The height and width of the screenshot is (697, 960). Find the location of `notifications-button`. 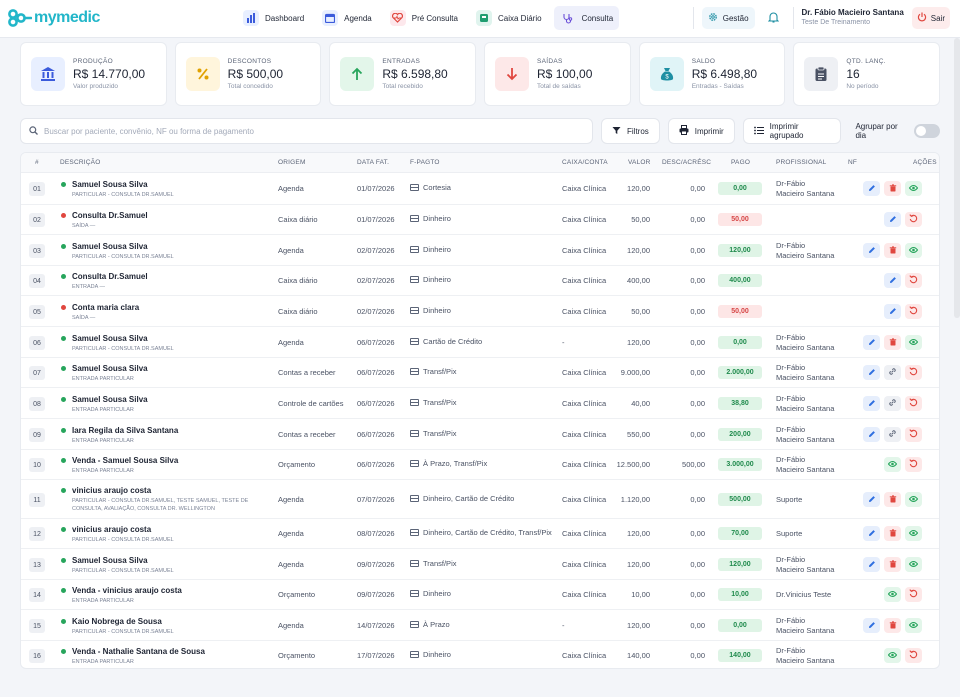

notifications-button is located at coordinates (774, 18).